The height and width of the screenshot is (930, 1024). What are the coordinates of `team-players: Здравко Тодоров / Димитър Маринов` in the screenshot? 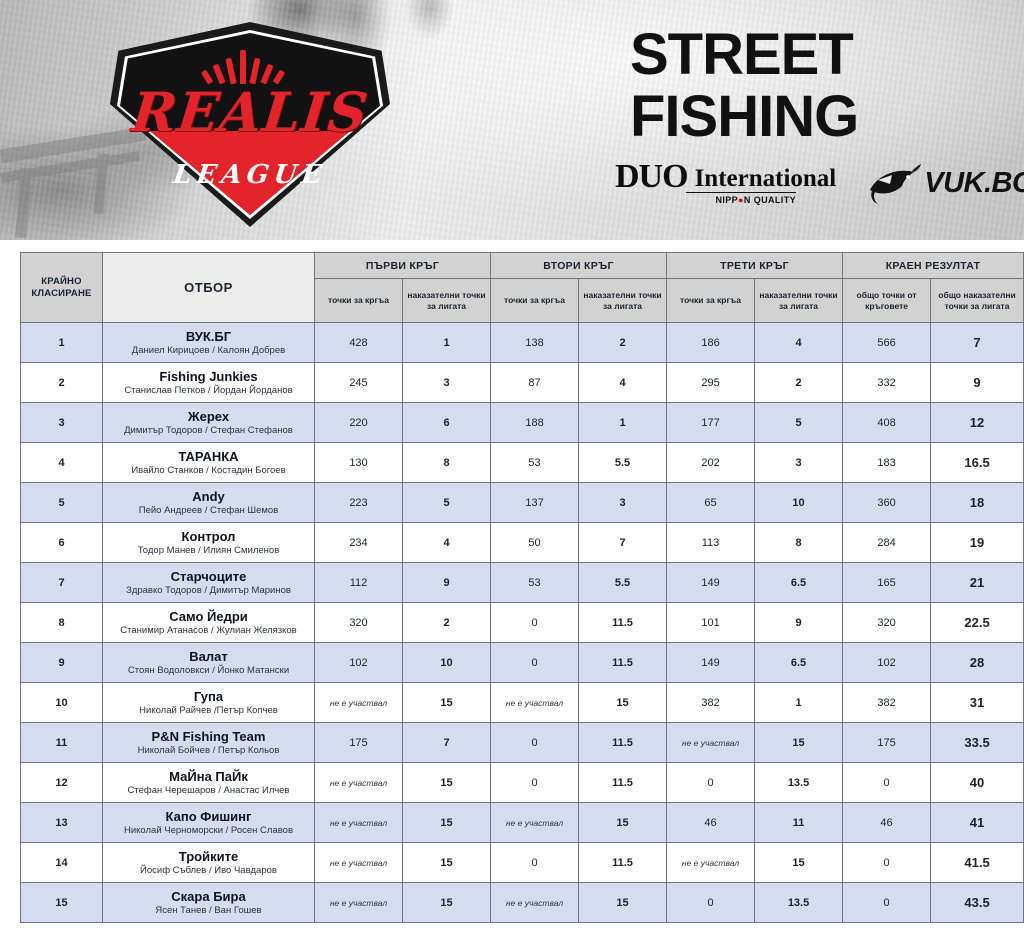 It's located at (208, 590).